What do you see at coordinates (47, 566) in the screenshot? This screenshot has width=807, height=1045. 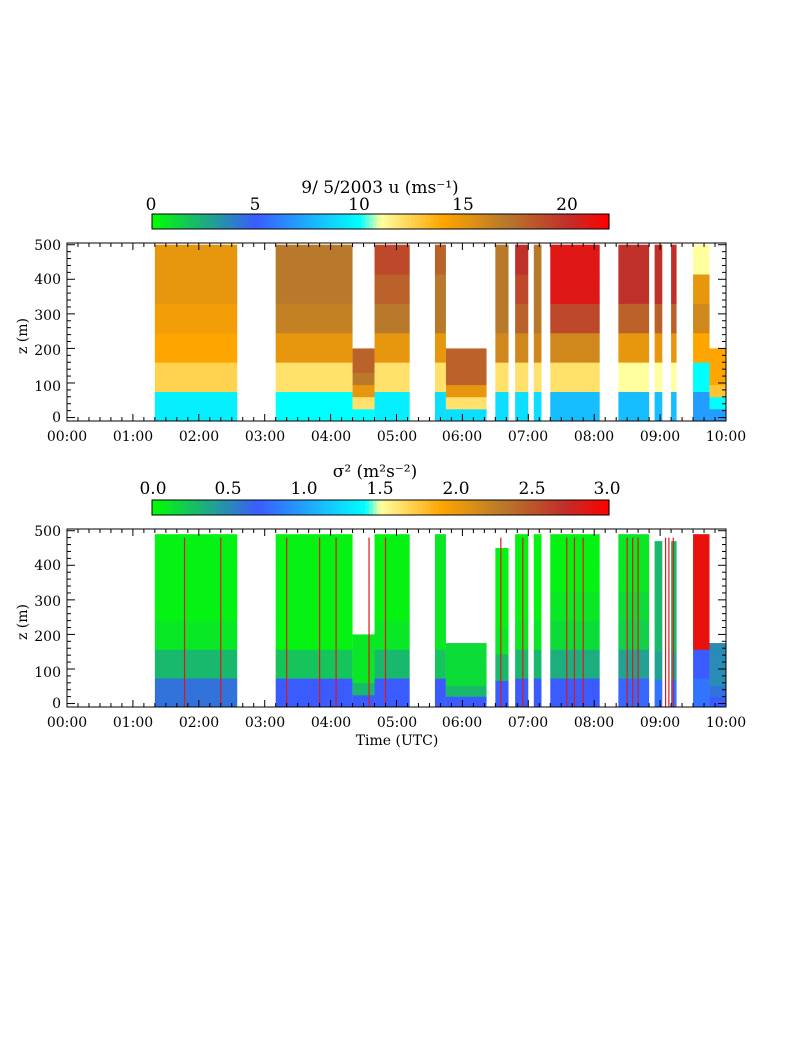 I see `plot-sigma2-ytick-4: 400` at bounding box center [47, 566].